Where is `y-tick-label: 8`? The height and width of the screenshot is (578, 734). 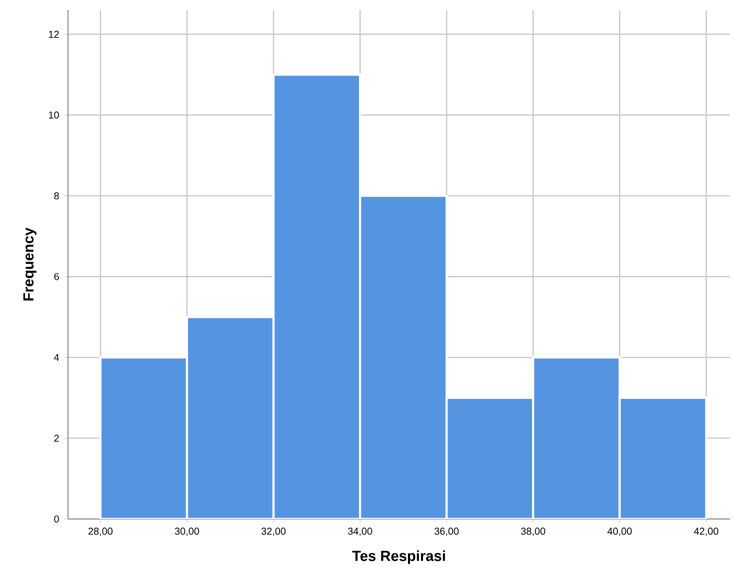 y-tick-label: 8 is located at coordinates (56, 196).